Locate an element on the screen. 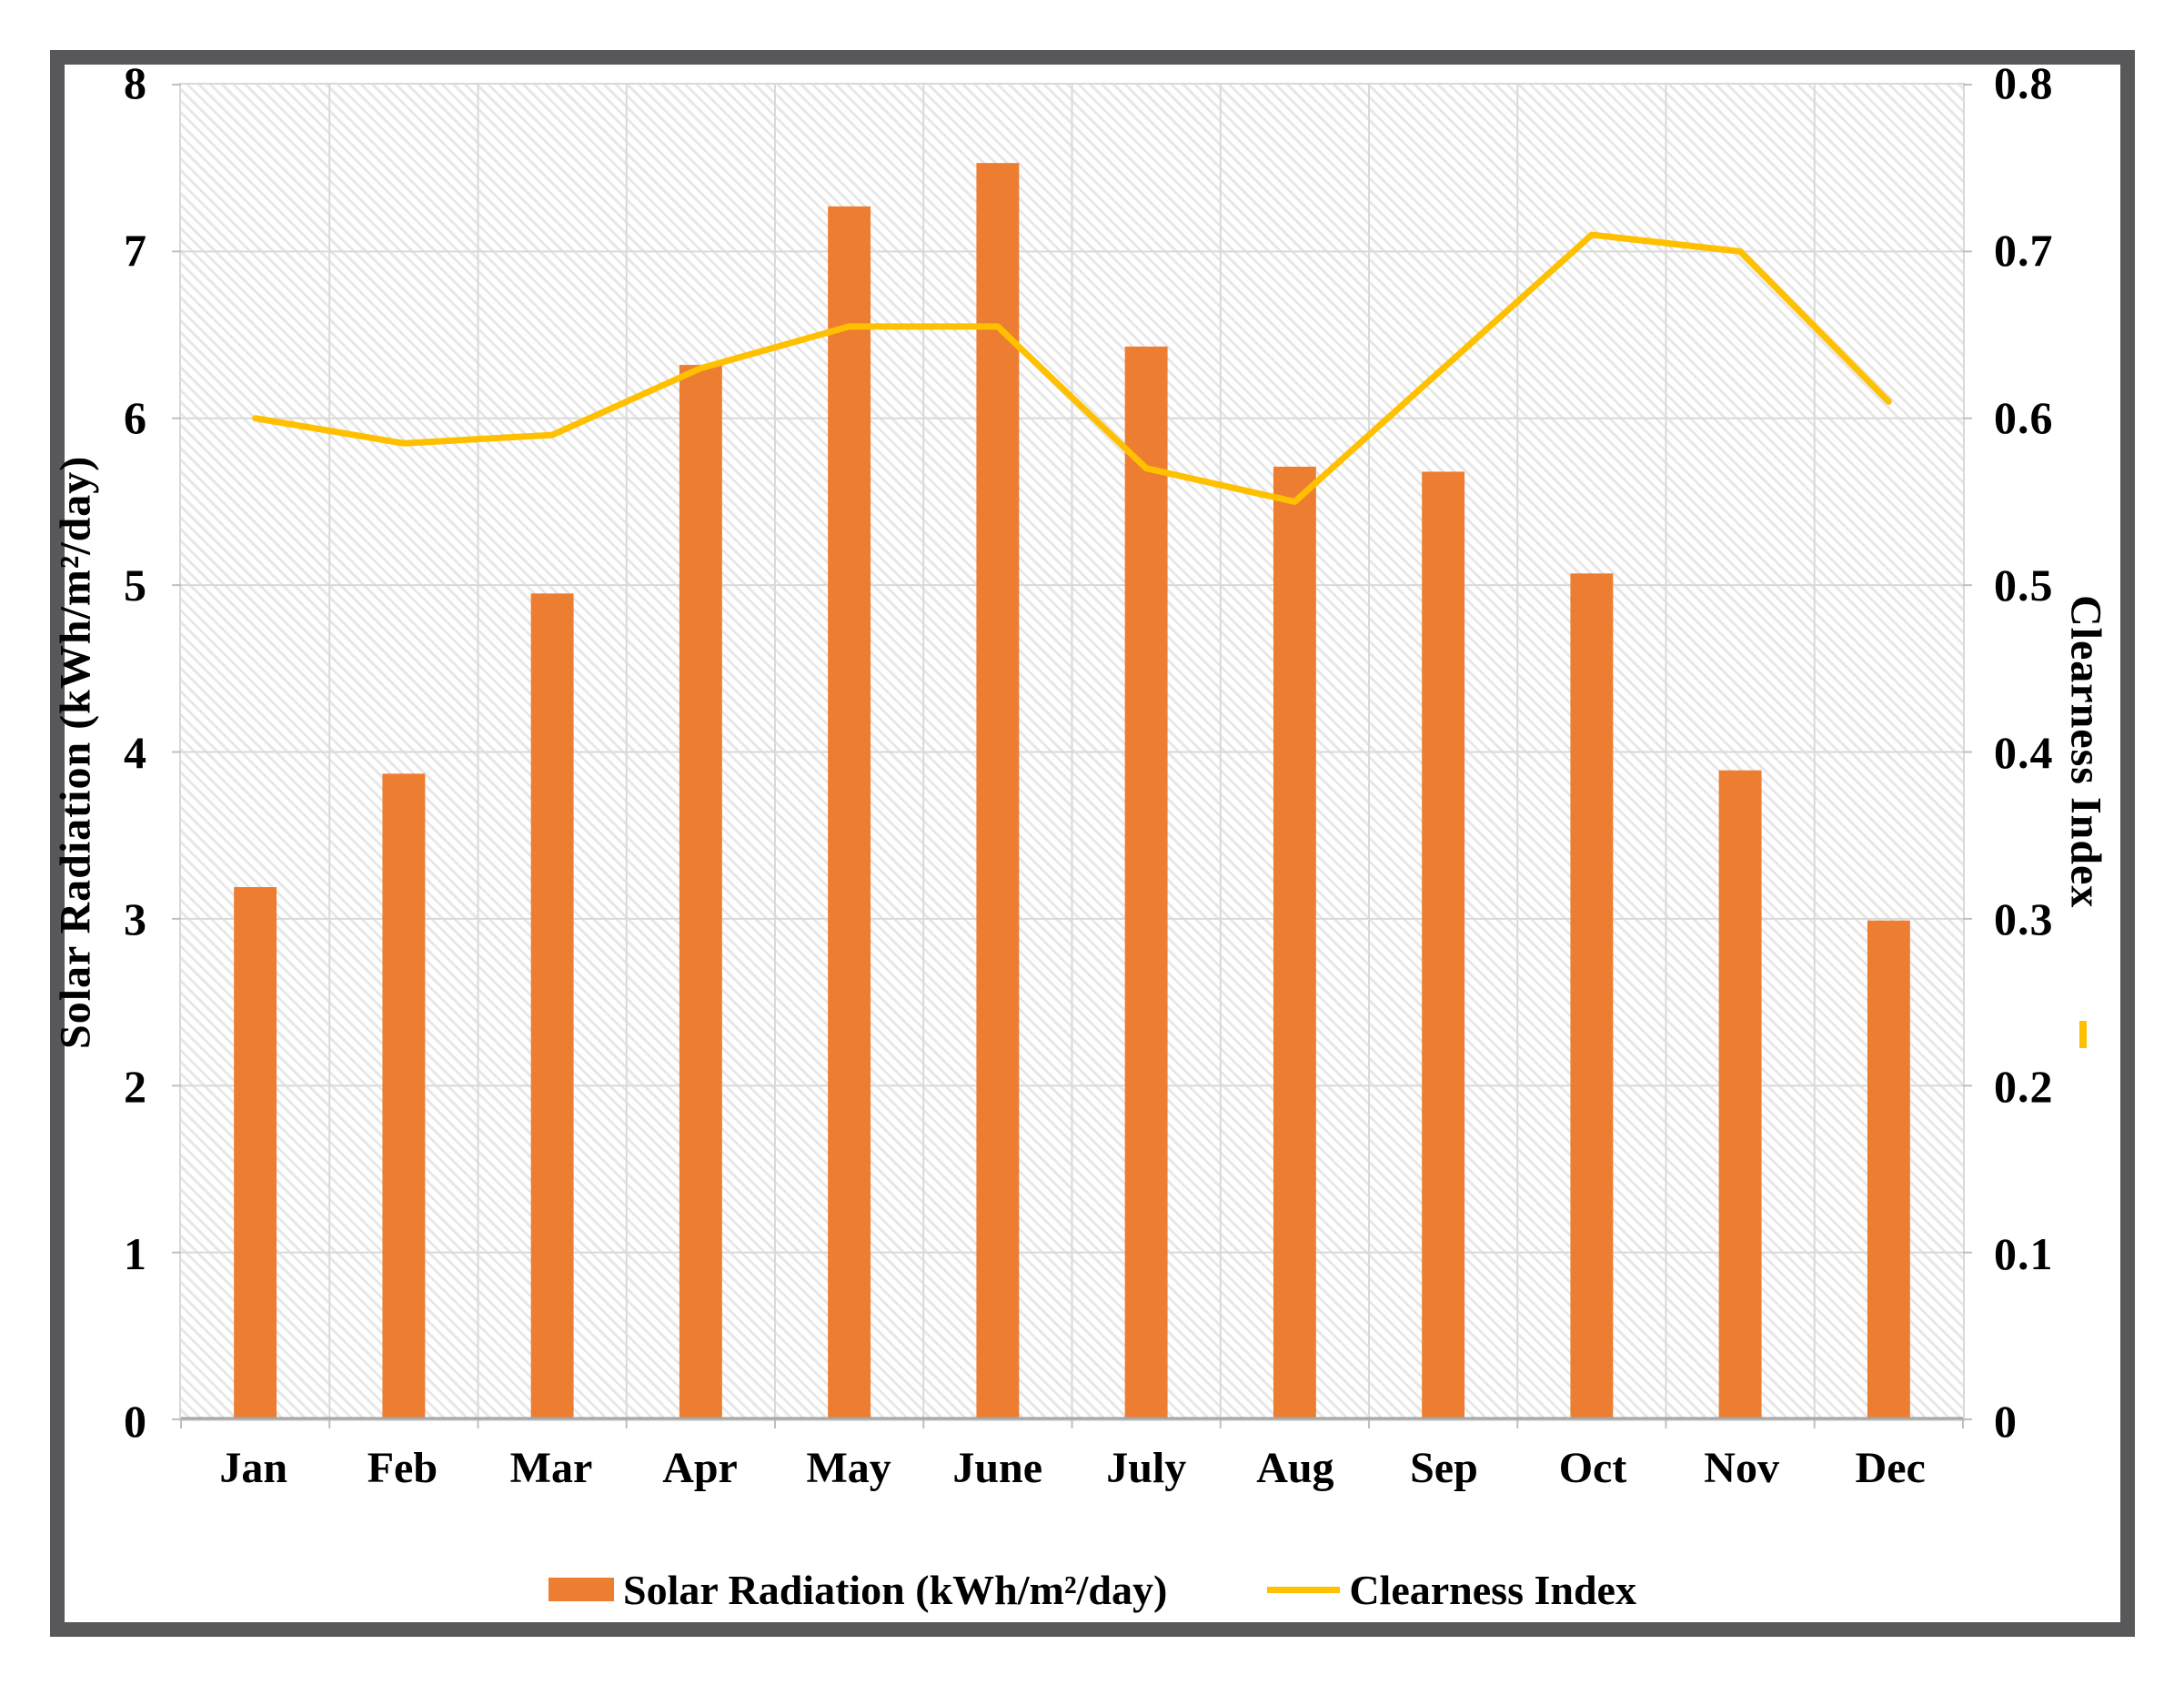  right-axis-accent-mark is located at coordinates (2083, 1034).